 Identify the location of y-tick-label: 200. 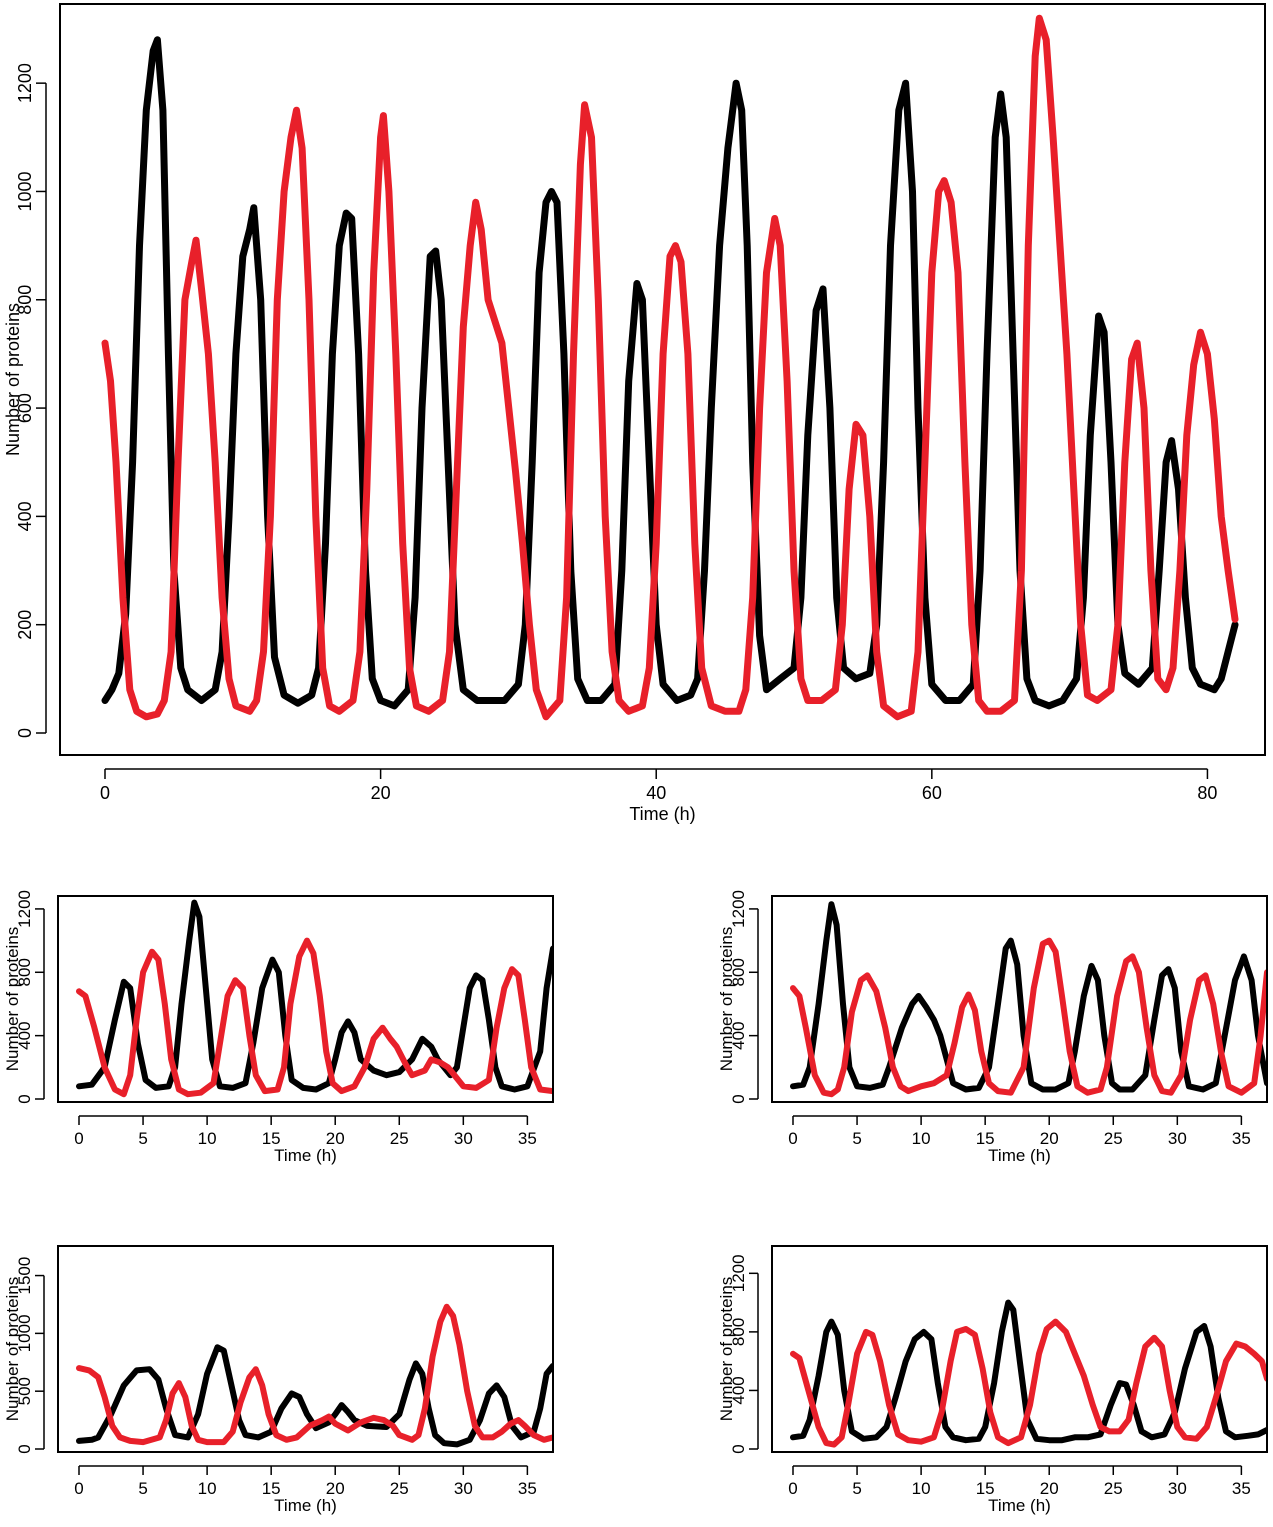
(25, 625).